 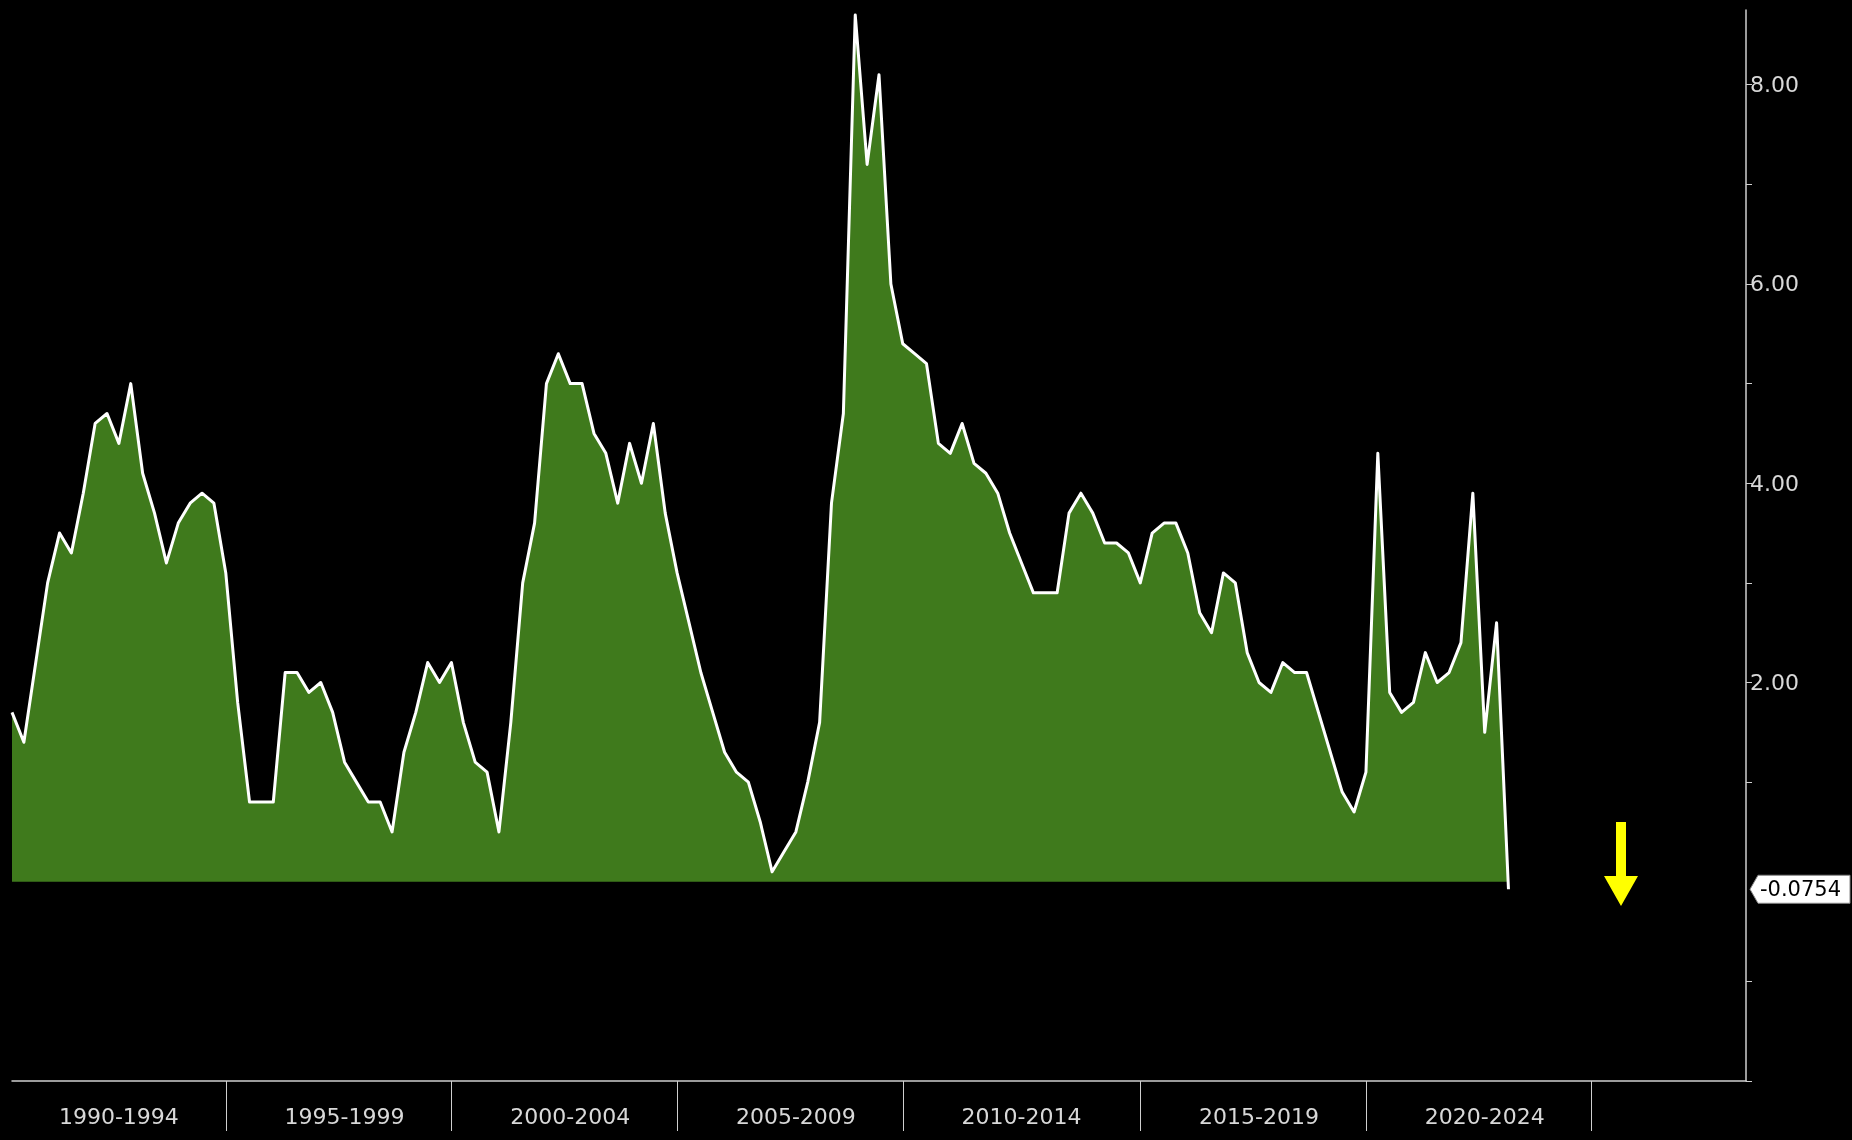 I want to click on x-tick-label: 2010-2014, so click(x=1021, y=1116).